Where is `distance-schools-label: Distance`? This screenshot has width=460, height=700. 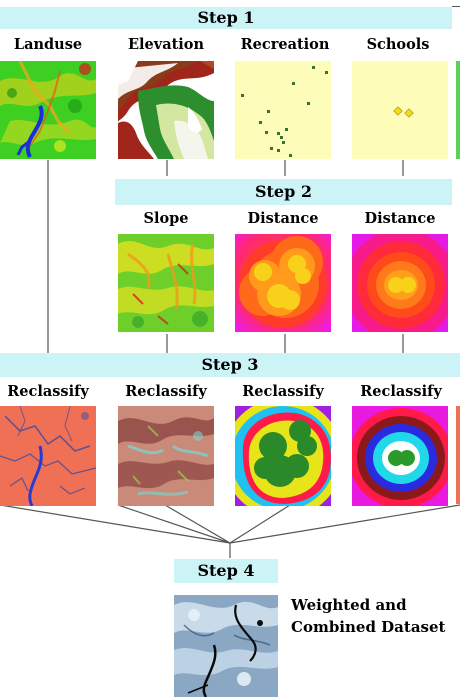 distance-schools-label: Distance is located at coordinates (400, 218).